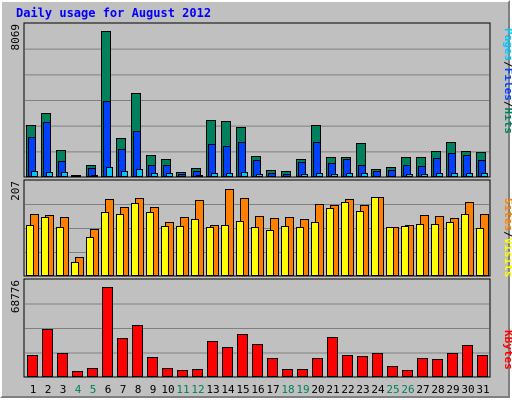 The height and width of the screenshot is (400, 512). I want to click on day-label: 1, so click(33, 389).